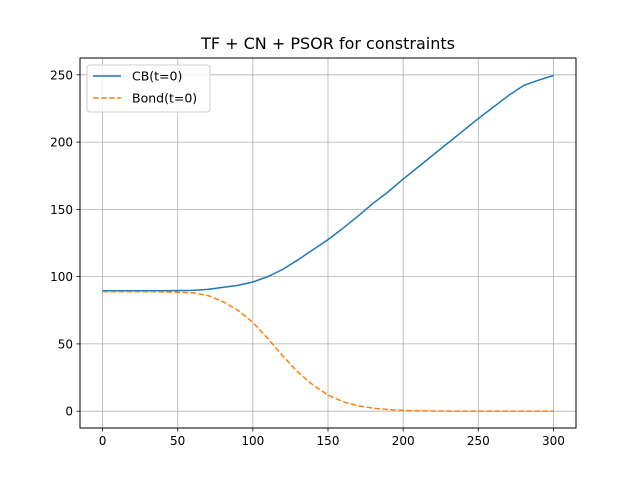 The height and width of the screenshot is (485, 640). Describe the element at coordinates (553, 441) in the screenshot. I see `x-tick-label: 300` at that location.